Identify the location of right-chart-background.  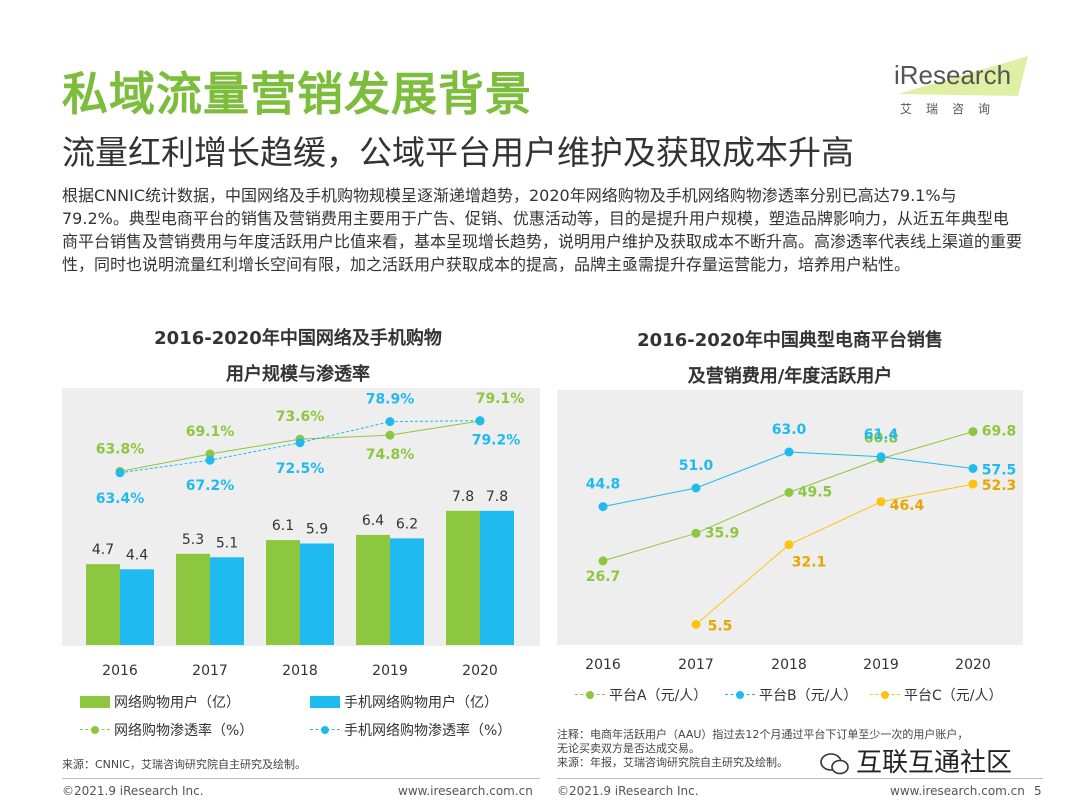
(790, 517).